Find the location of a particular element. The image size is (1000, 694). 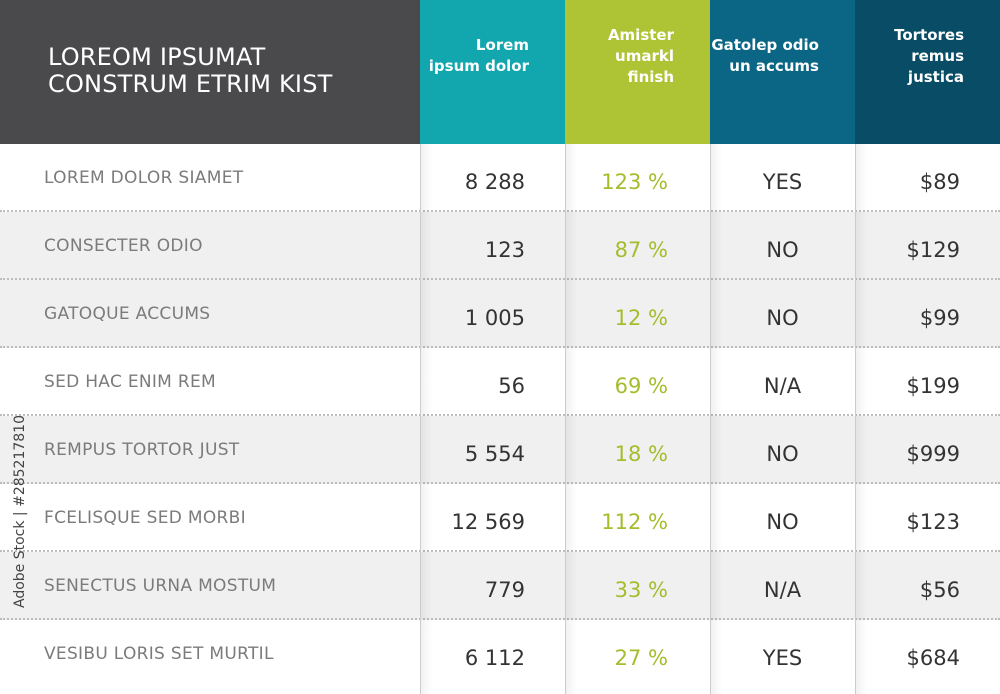

column-header-2: Amister umarkl finish is located at coordinates (637, 72).